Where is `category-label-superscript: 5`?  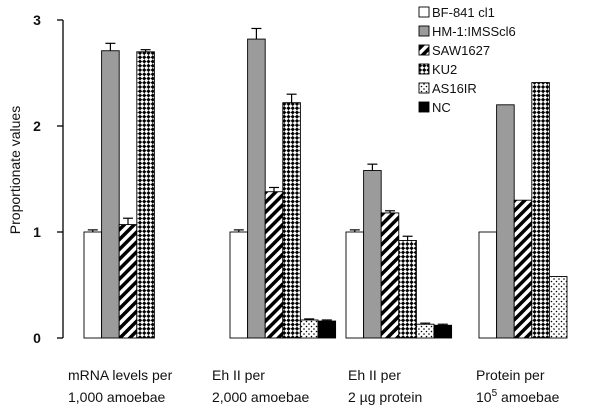 category-label-superscript: 5 is located at coordinates (495, 393).